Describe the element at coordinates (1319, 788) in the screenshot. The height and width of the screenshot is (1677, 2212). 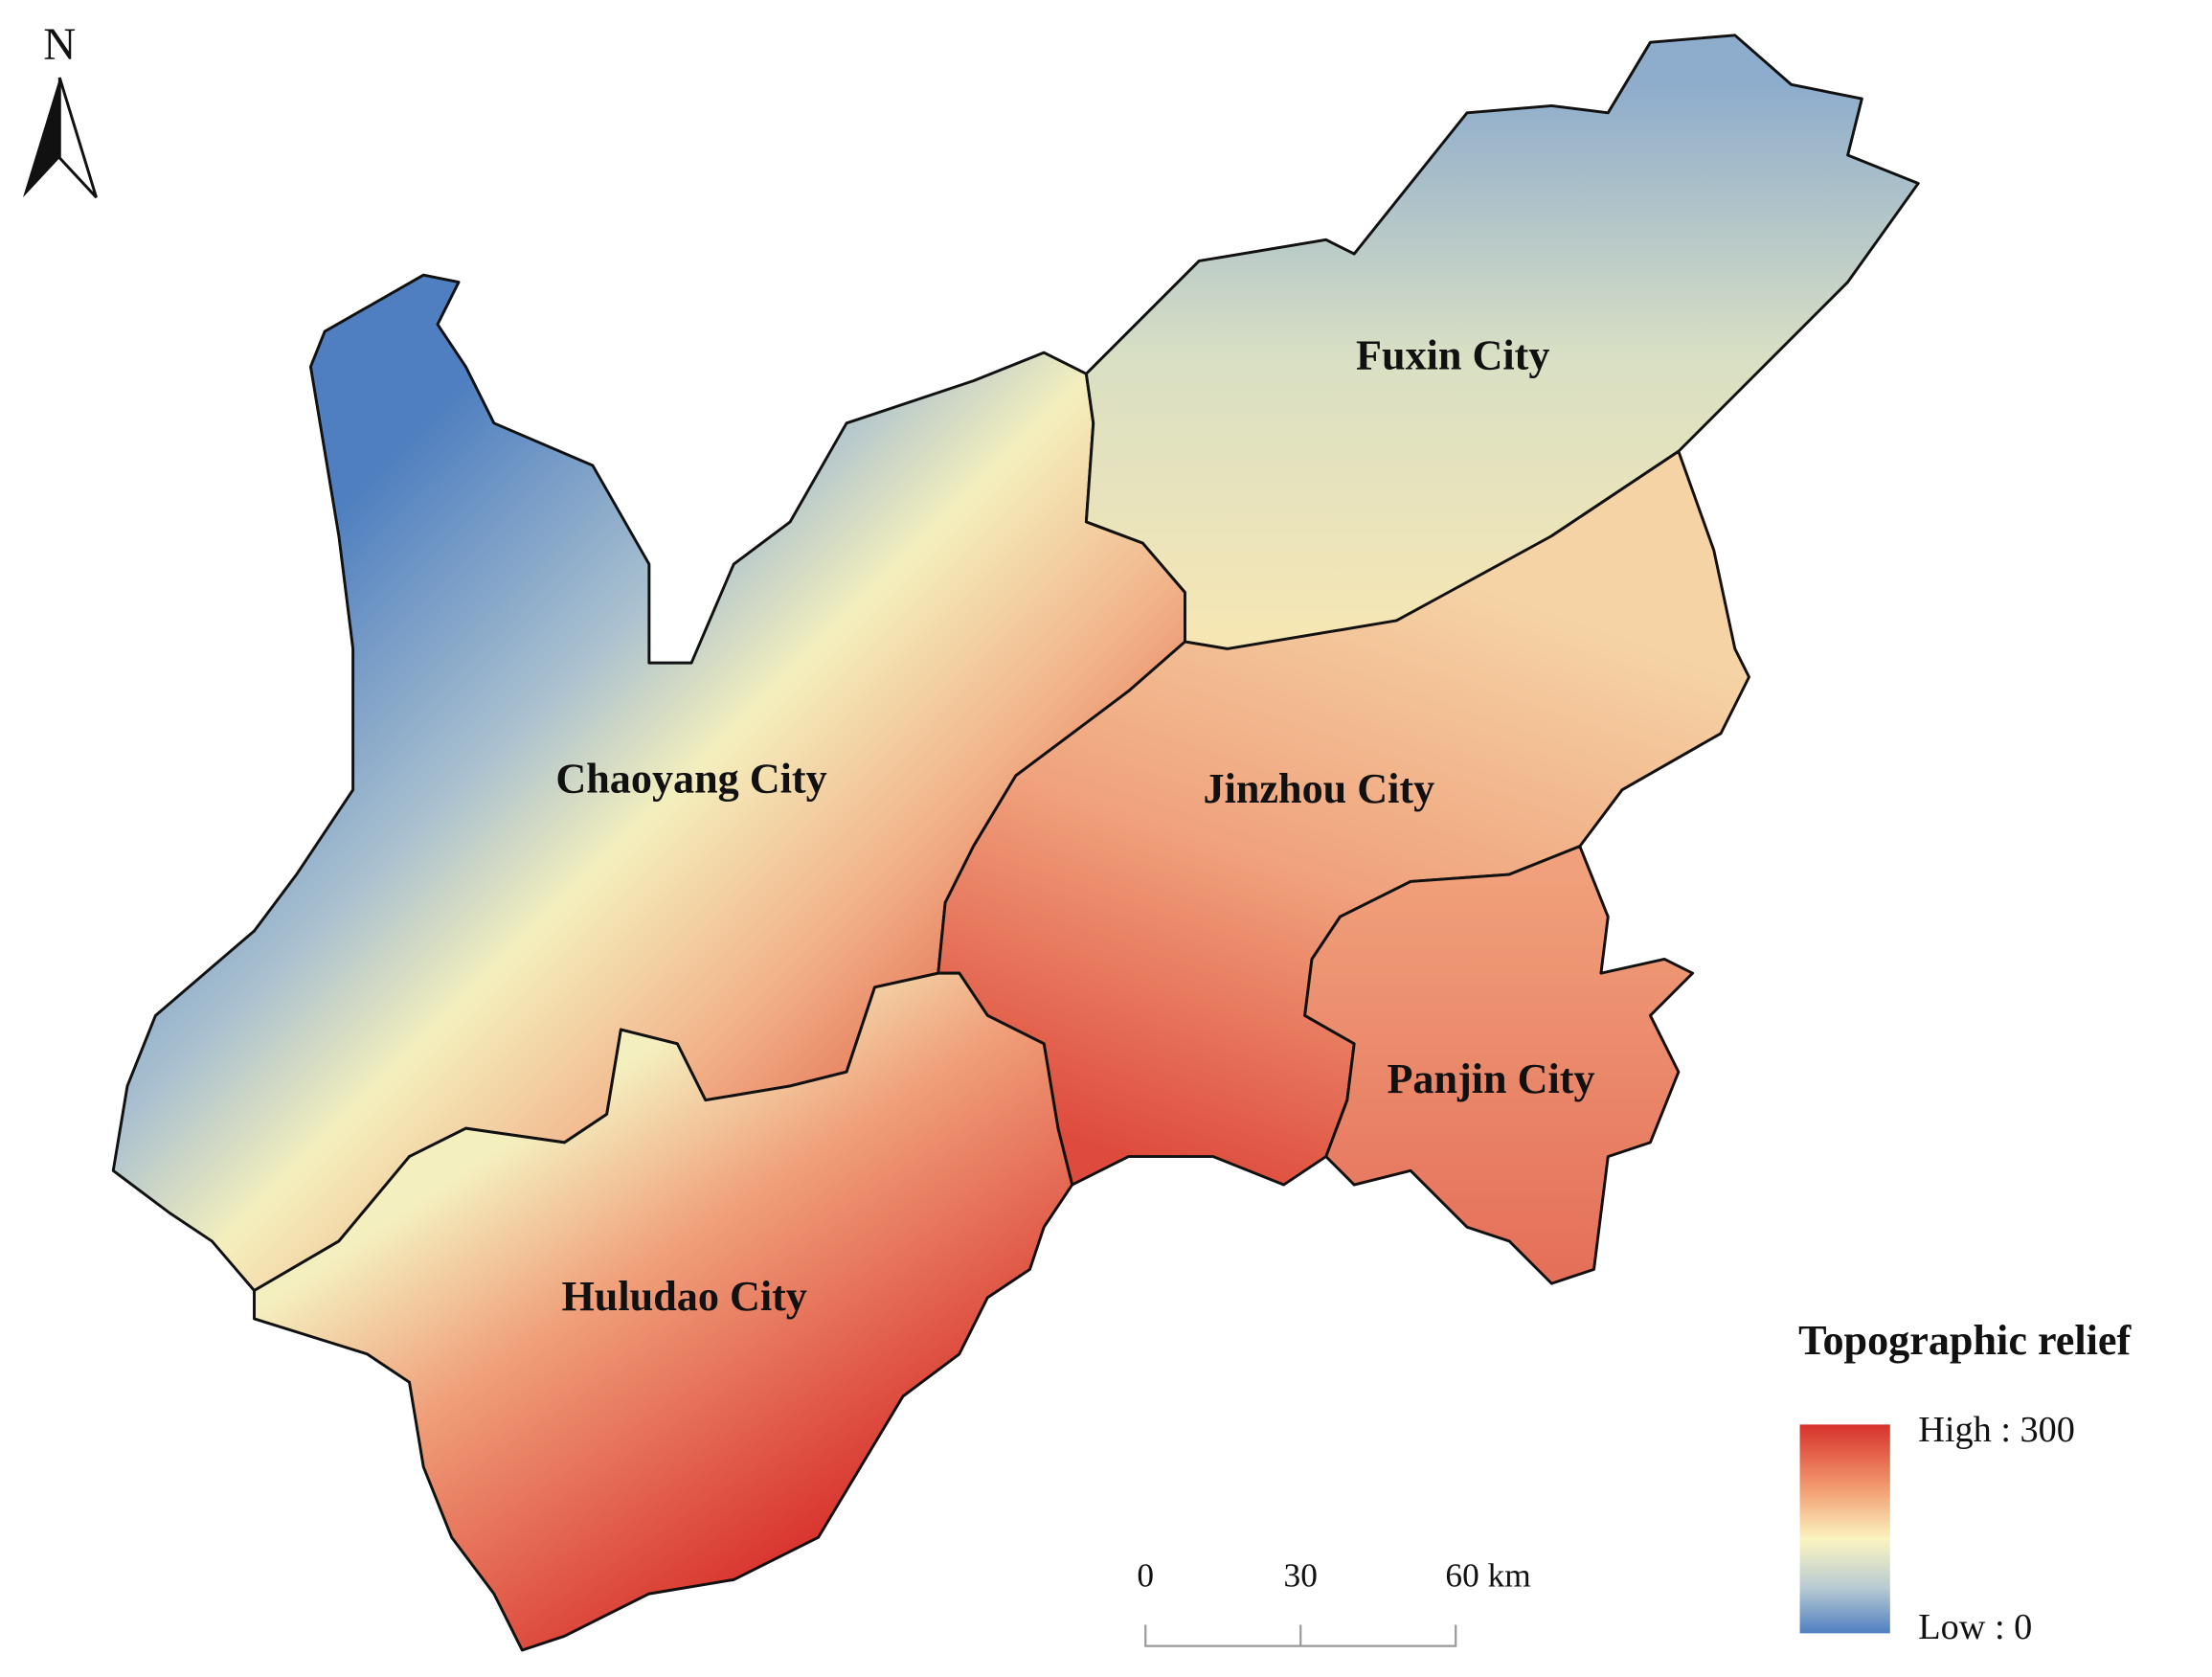
I see `city-label: Jinzhou City` at that location.